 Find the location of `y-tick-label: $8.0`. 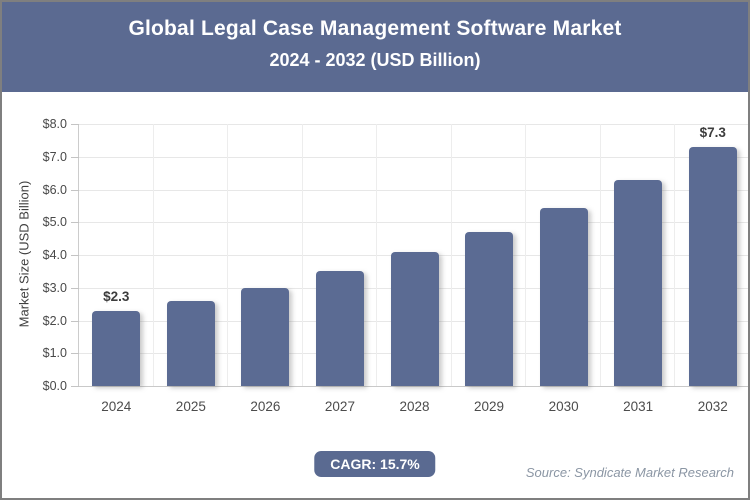

y-tick-label: $8.0 is located at coordinates (54, 124).